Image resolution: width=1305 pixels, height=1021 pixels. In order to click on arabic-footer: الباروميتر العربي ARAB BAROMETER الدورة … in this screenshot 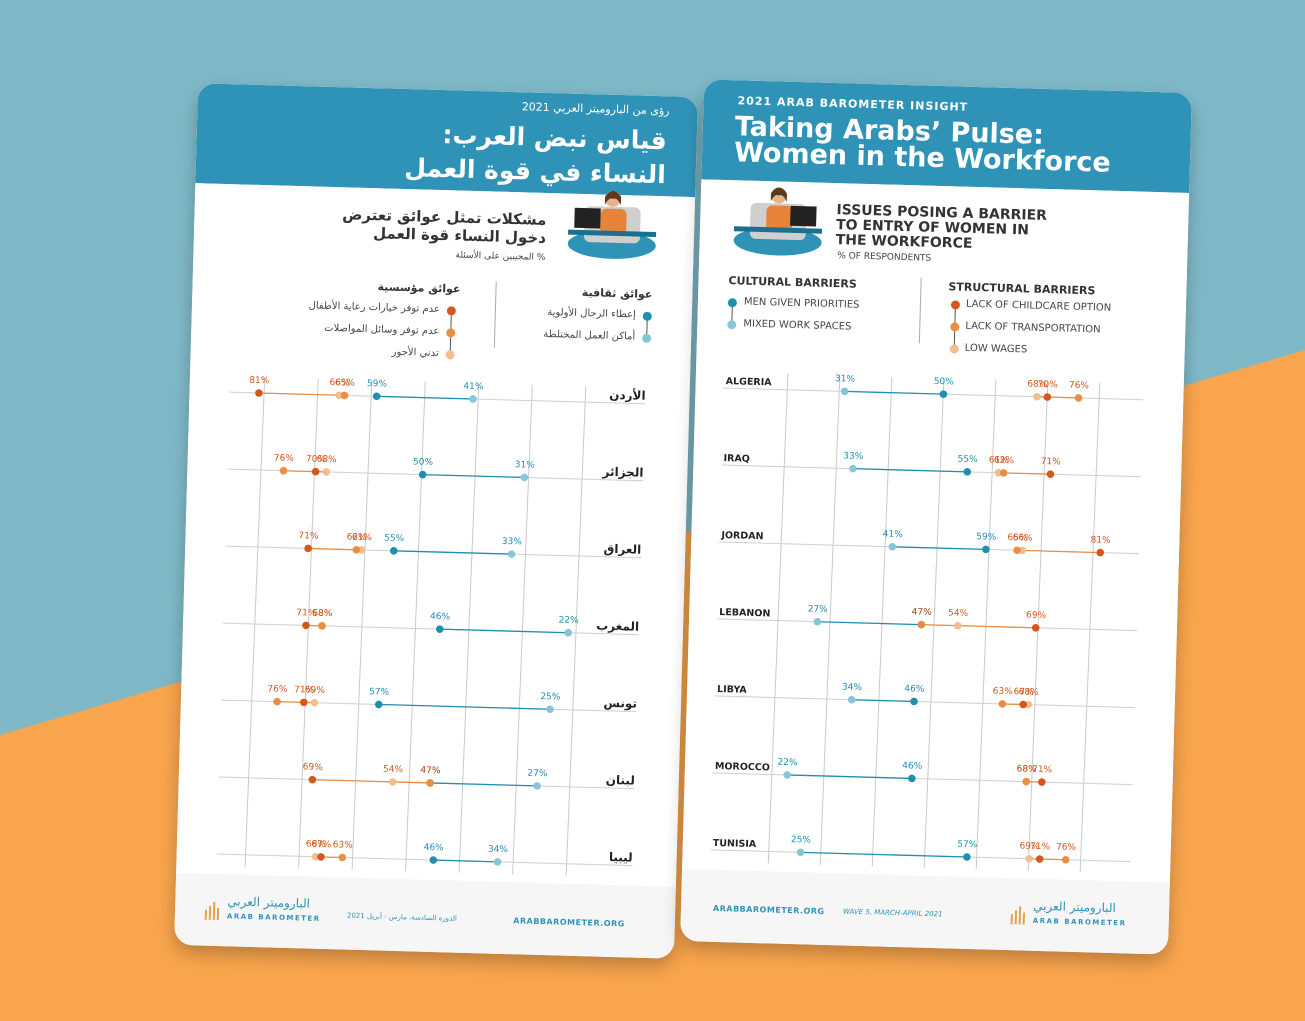, I will do `click(425, 915)`.